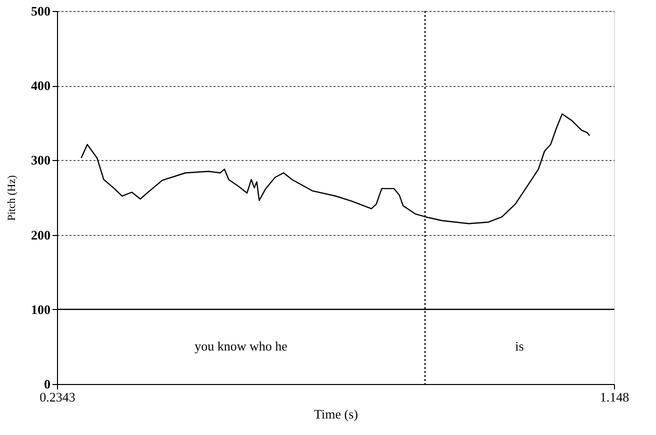  Describe the element at coordinates (40, 234) in the screenshot. I see `y-tick-label: 200` at that location.